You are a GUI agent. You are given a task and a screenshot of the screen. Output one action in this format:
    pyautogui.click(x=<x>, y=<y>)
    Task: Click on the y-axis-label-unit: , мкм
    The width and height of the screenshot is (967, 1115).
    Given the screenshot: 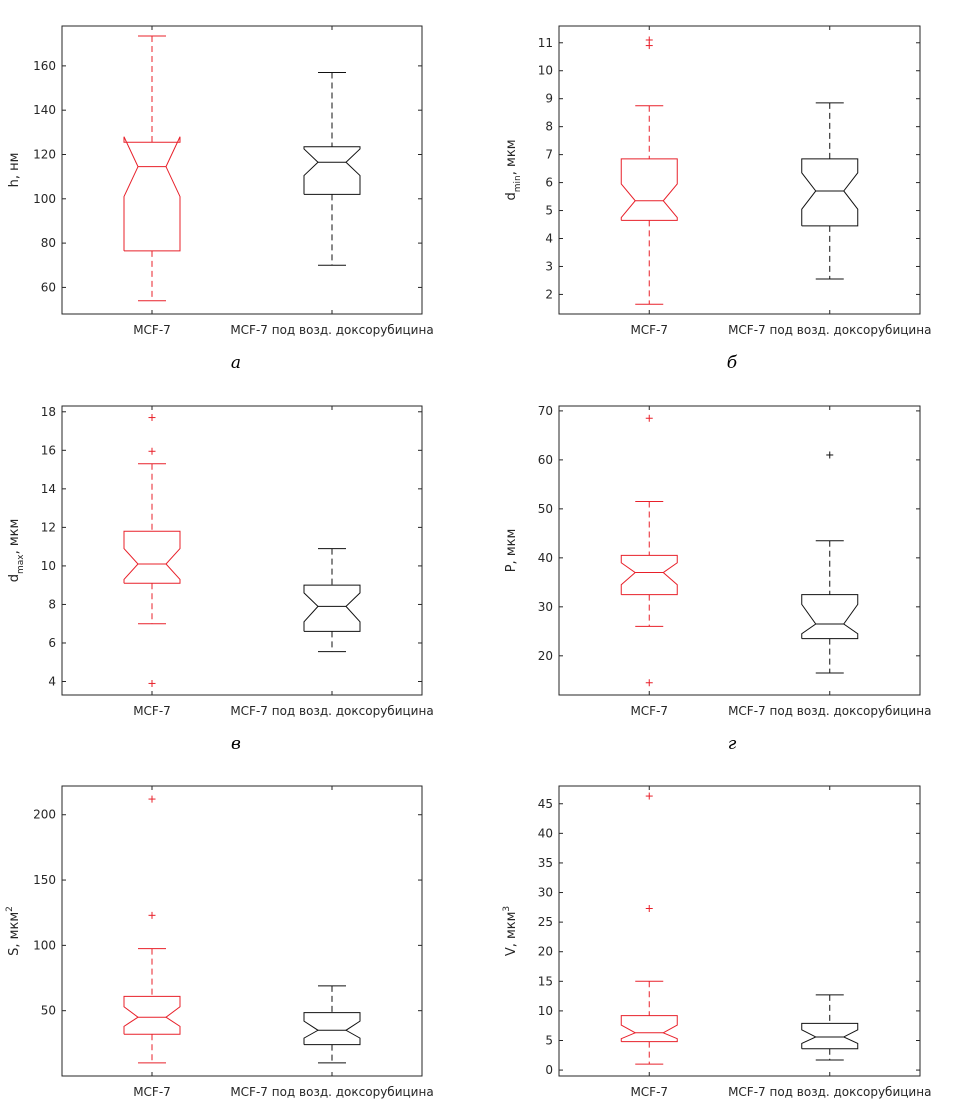 What is the action you would take?
    pyautogui.click(x=14, y=537)
    